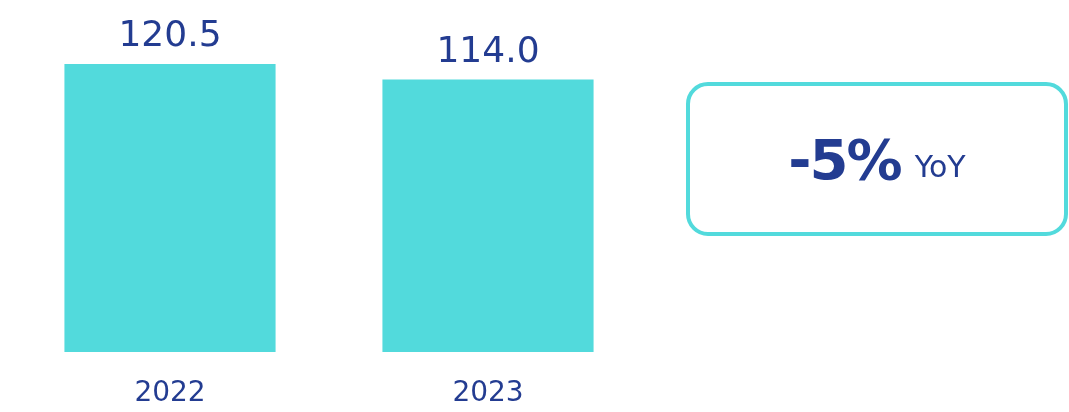 This screenshot has height=412, width=1069. What do you see at coordinates (170, 33) in the screenshot?
I see `data-label: 120.5` at bounding box center [170, 33].